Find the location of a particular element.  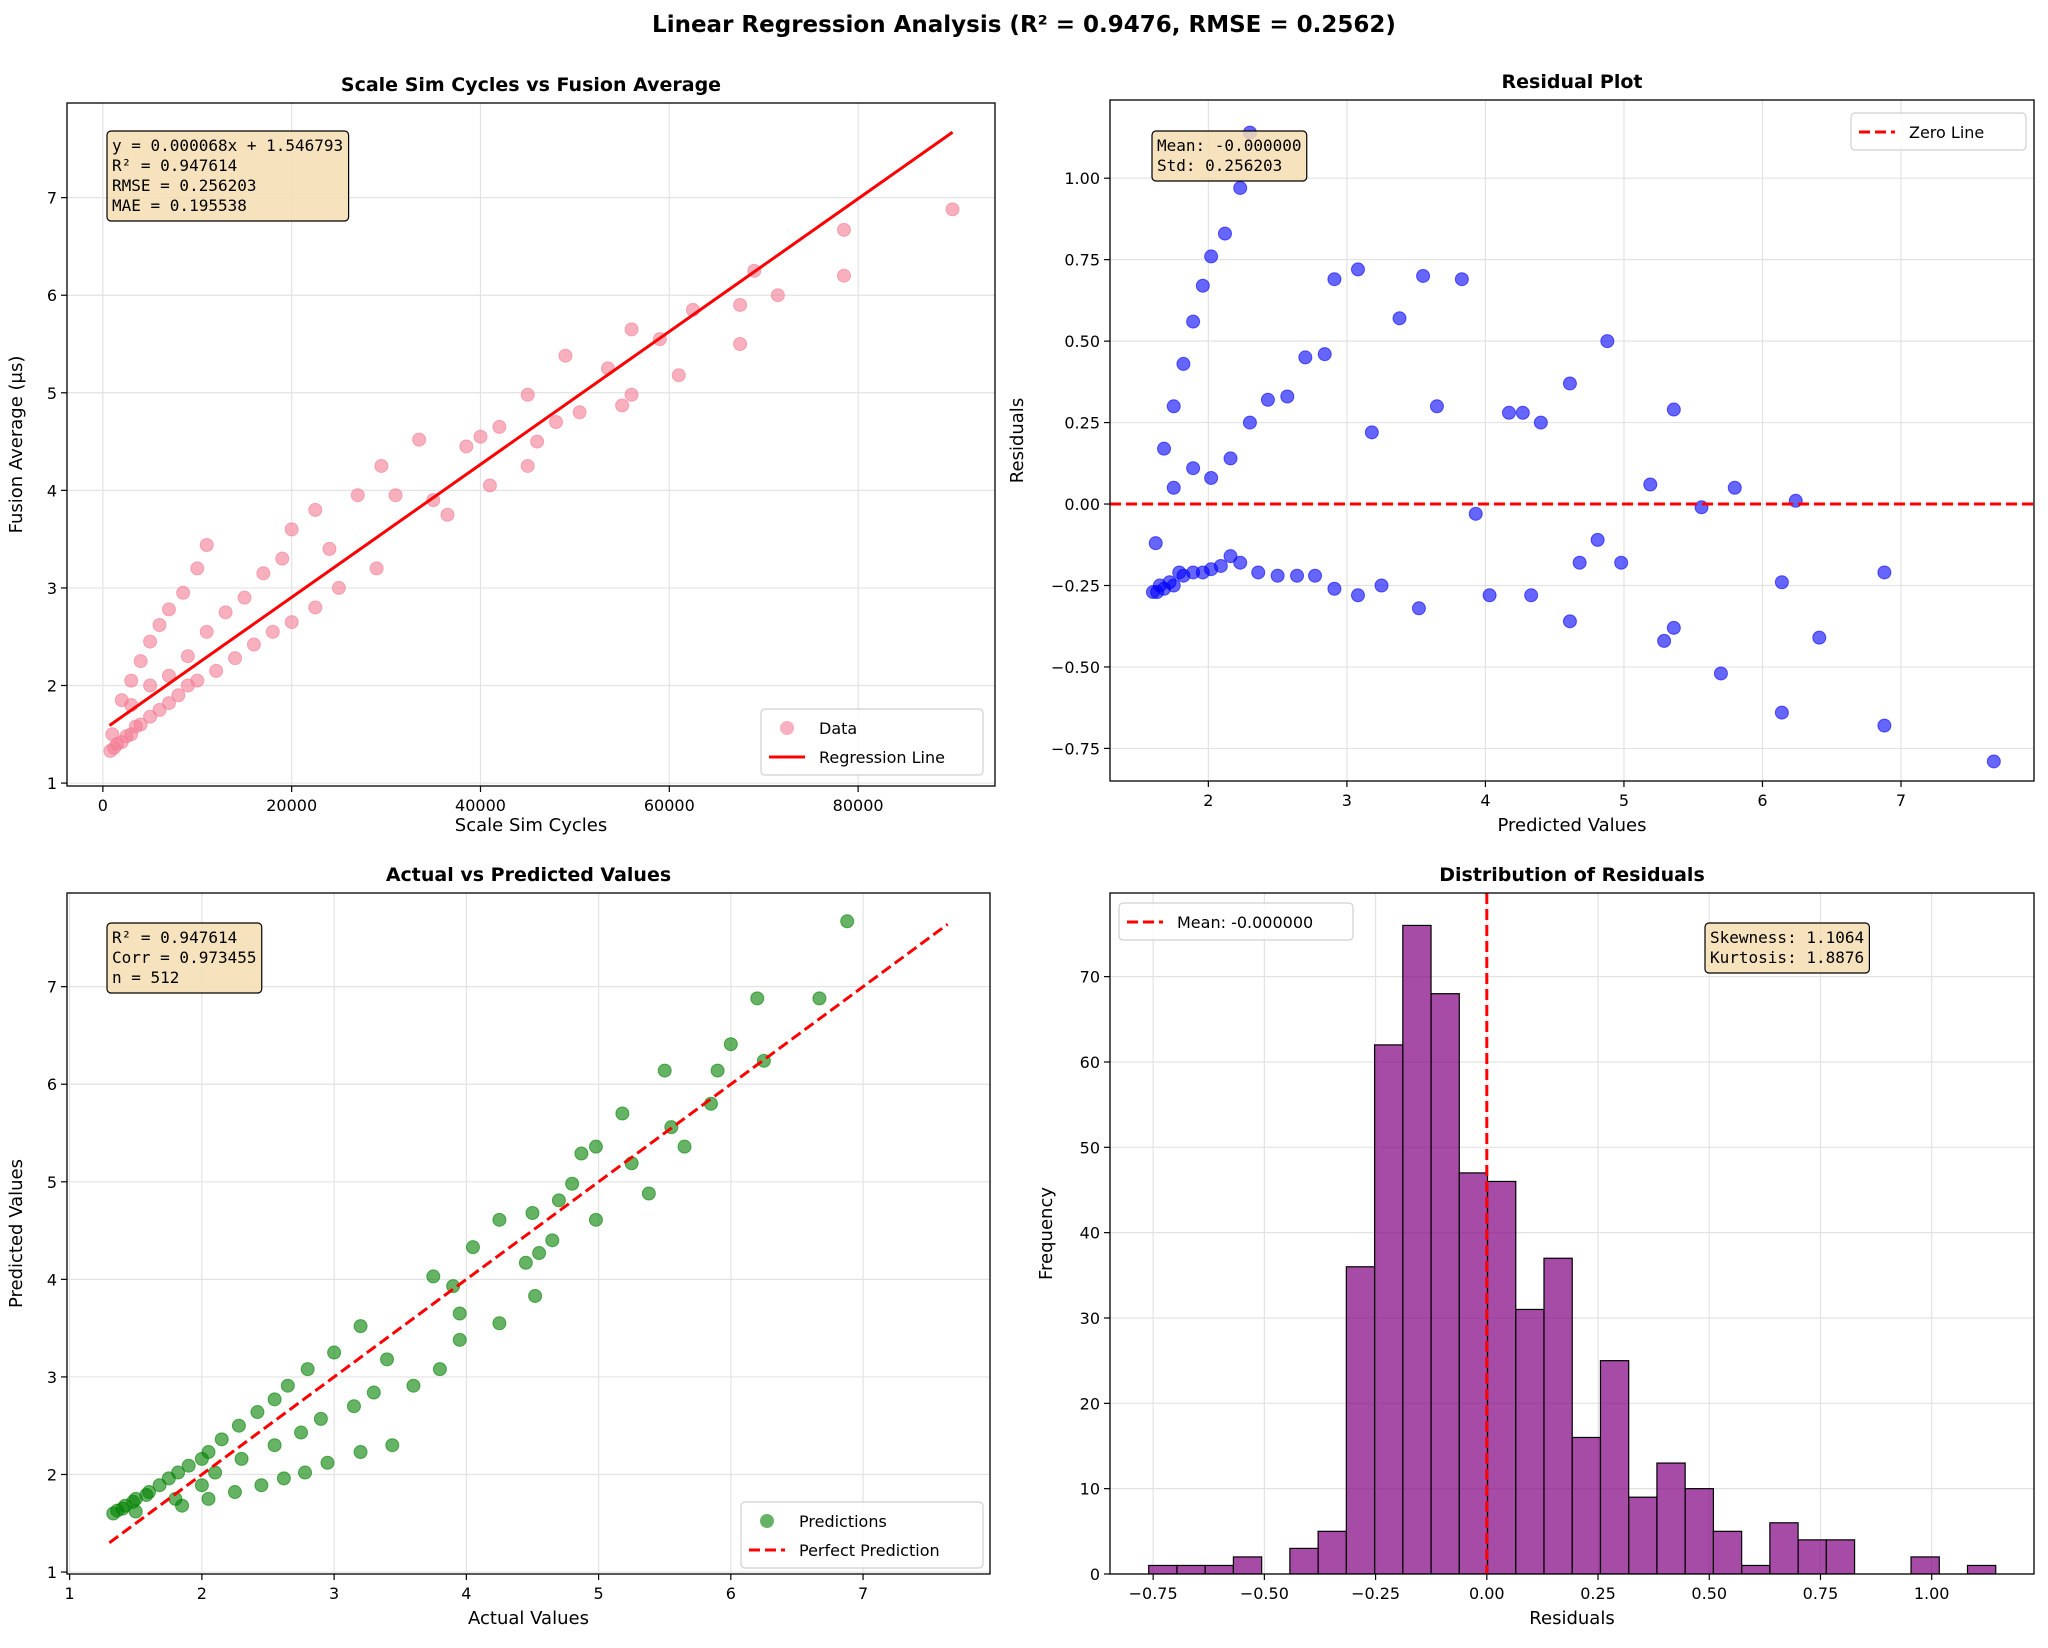

x-tick-label: 40000 is located at coordinates (480, 805).